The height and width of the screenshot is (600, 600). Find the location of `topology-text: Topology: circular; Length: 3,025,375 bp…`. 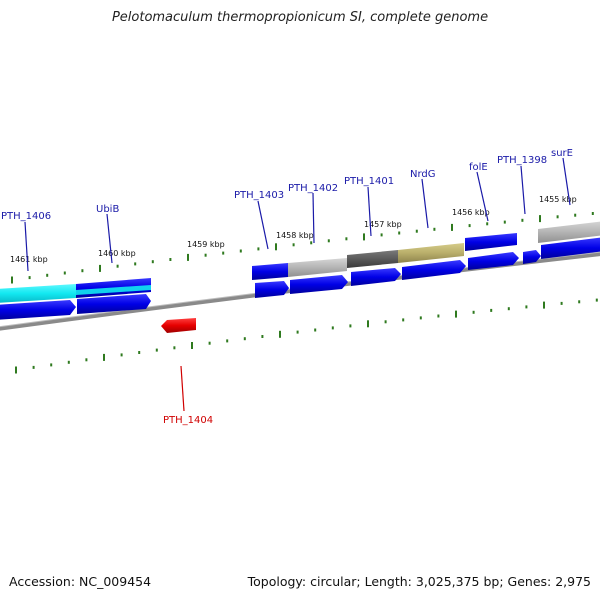

topology-text: Topology: circular; Length: 3,025,375 bp… is located at coordinates (419, 581).